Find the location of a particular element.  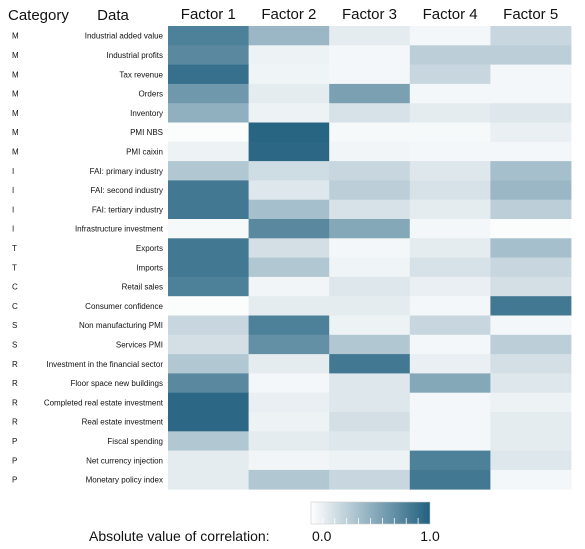

row-label: Tax revenue is located at coordinates (141, 74).